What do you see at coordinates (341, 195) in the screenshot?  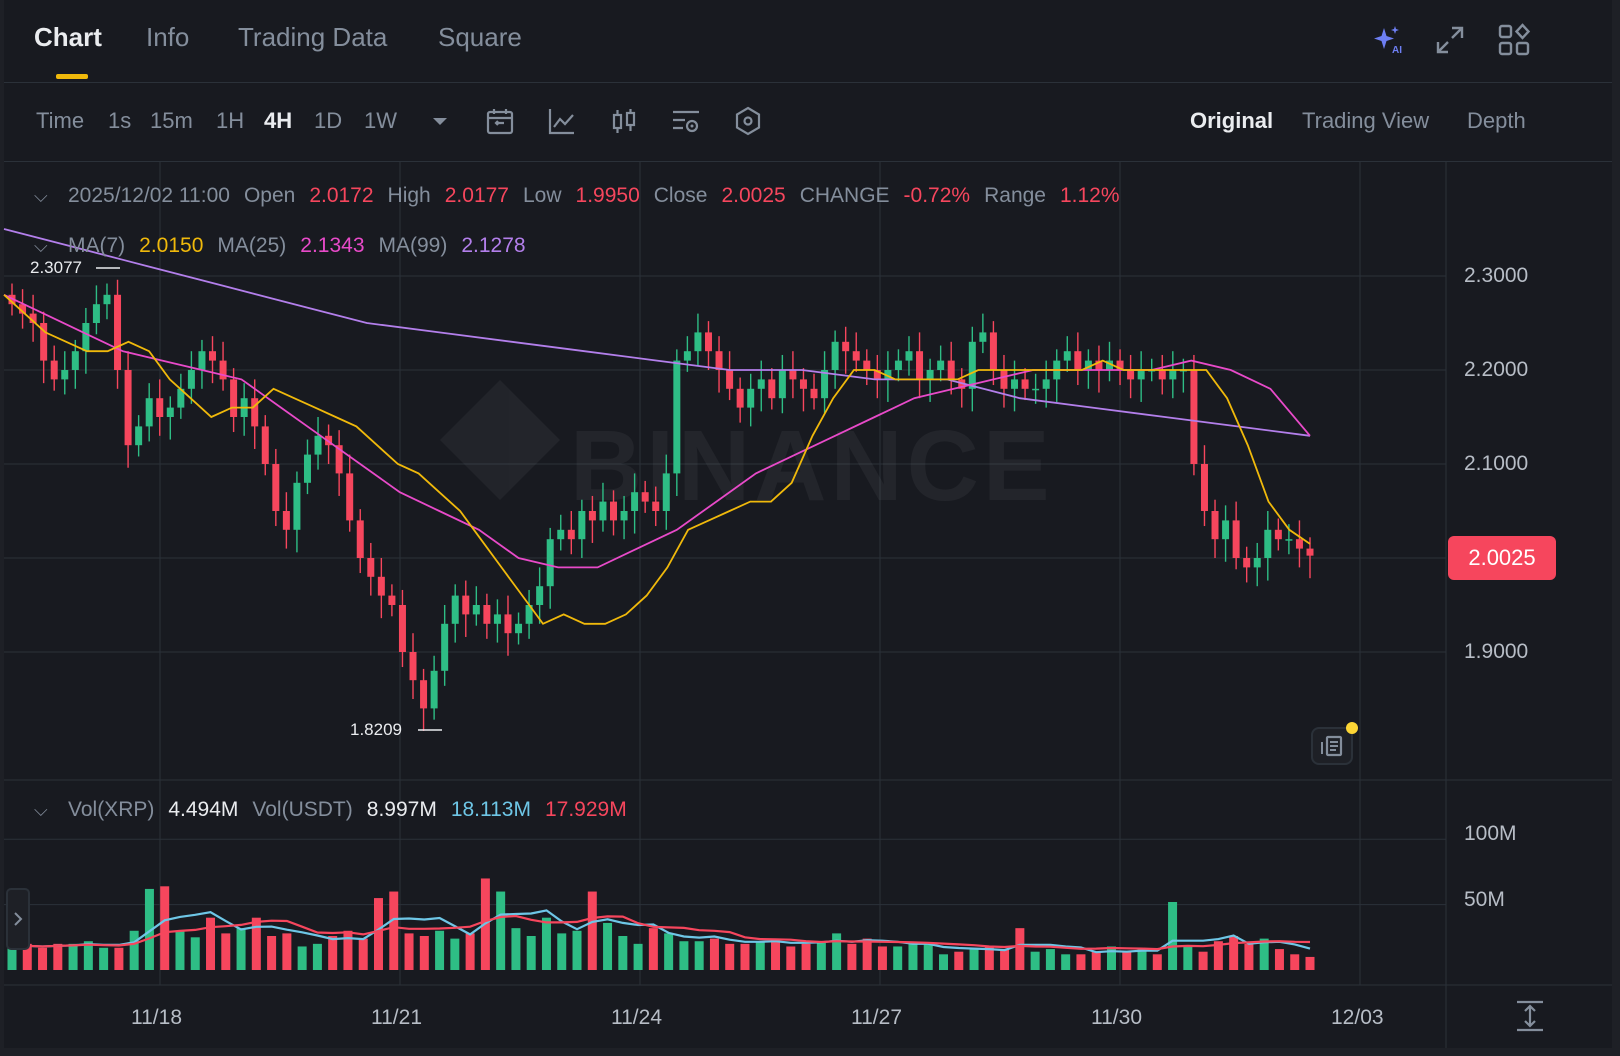 I see `open-value: 2.0172` at bounding box center [341, 195].